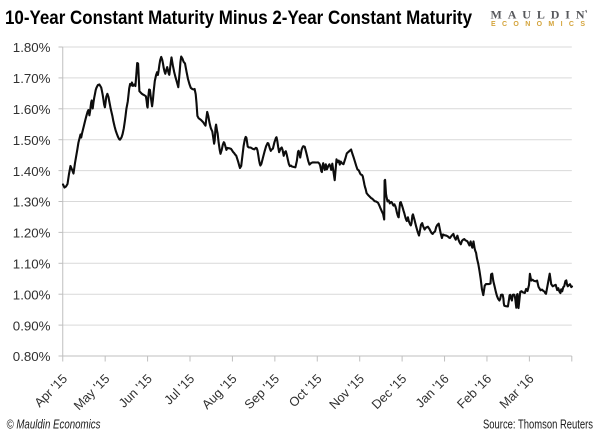 Image resolution: width=600 pixels, height=436 pixels. Describe the element at coordinates (54, 424) in the screenshot. I see `svg-text: © Mauldin Economics` at that location.